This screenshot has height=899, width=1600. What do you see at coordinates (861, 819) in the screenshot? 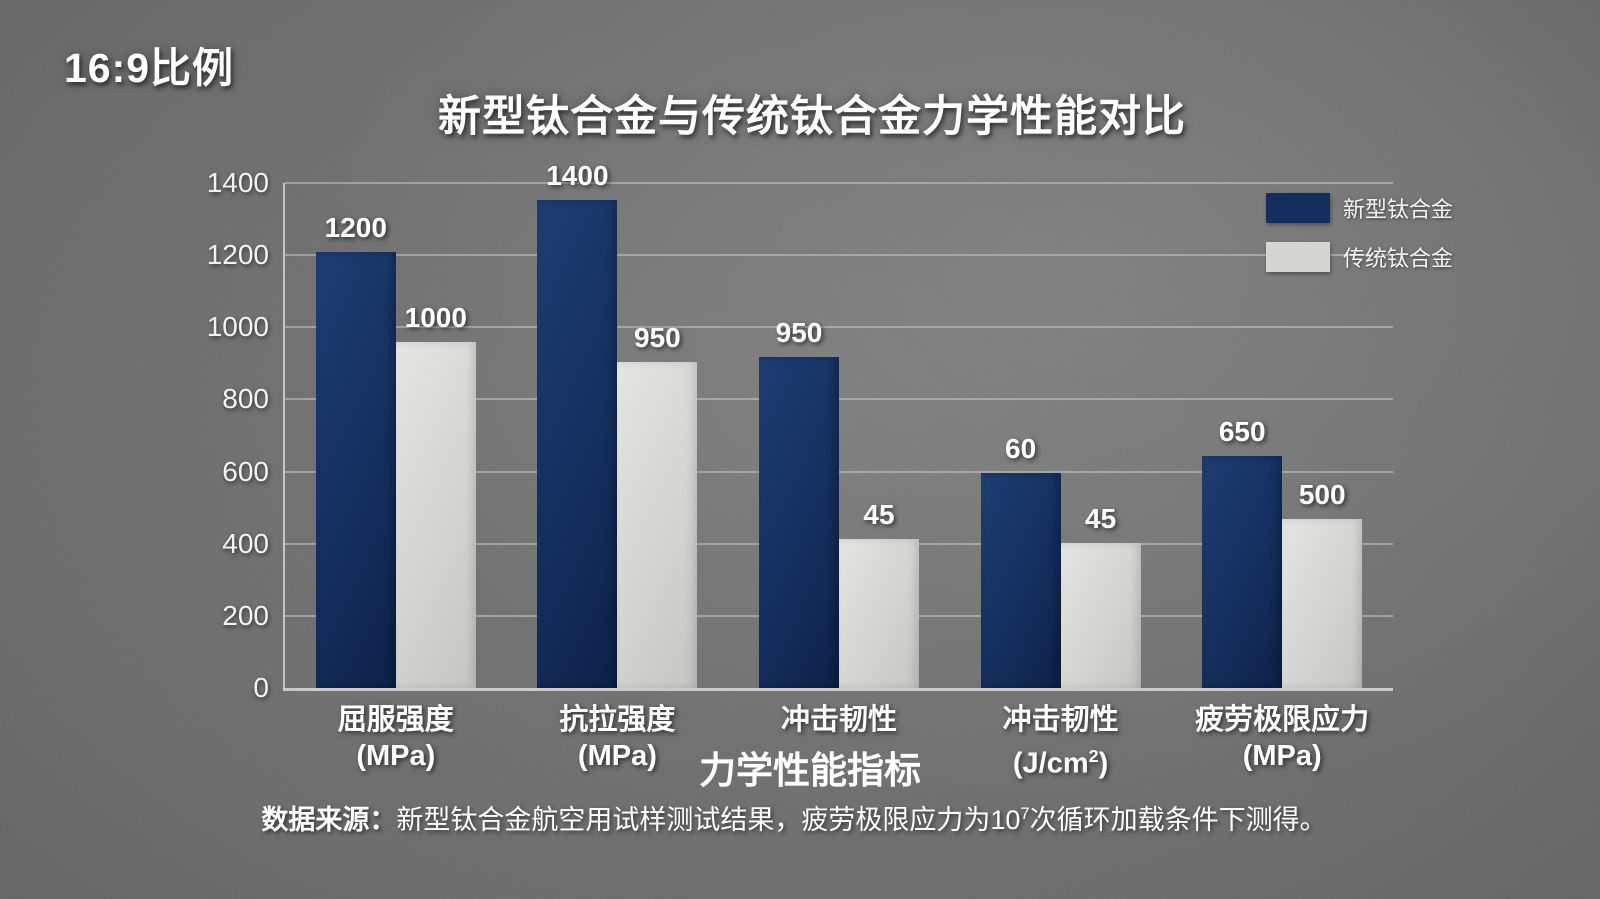
I see `source-note-text: 新型钛合金航空用试样测试结果，疲劳极限应力为107次循环加载条件下测得。` at bounding box center [861, 819].